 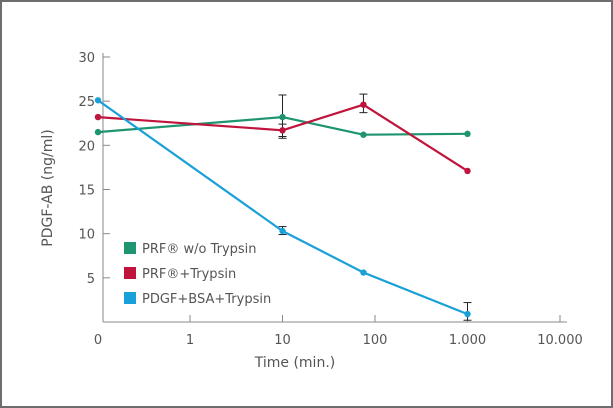 I want to click on y-tick-label: 10, so click(x=86, y=235).